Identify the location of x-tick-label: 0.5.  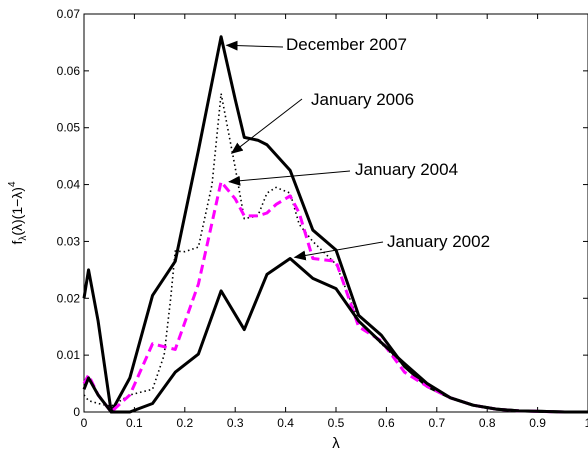
(336, 423).